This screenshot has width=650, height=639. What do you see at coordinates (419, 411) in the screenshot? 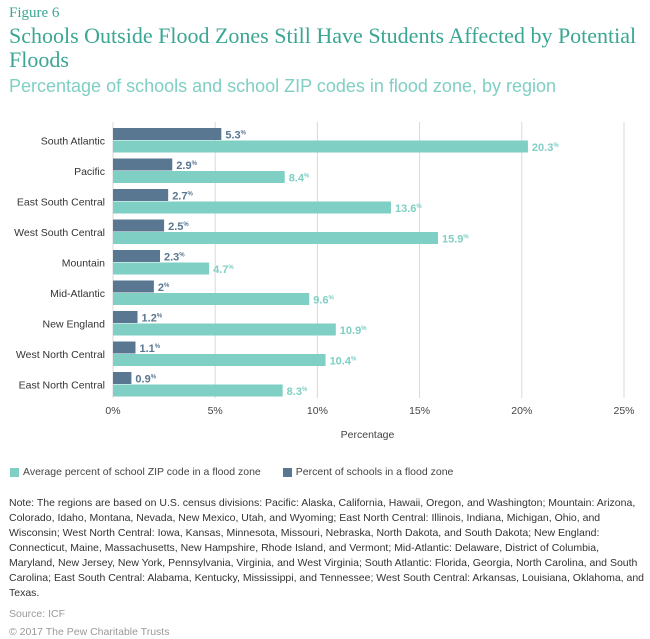
I see `x-tick-label: 15%` at bounding box center [419, 411].